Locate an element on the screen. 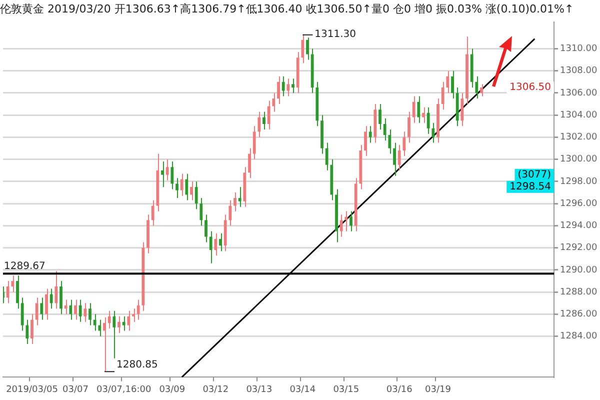 This screenshot has width=600, height=400. annotation: (3077) is located at coordinates (535, 174).